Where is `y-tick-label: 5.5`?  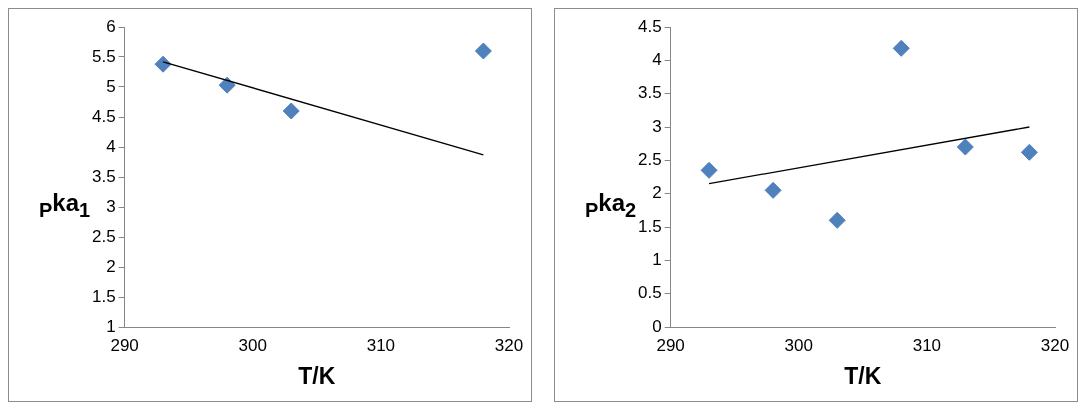 y-tick-label: 5.5 is located at coordinates (103, 56).